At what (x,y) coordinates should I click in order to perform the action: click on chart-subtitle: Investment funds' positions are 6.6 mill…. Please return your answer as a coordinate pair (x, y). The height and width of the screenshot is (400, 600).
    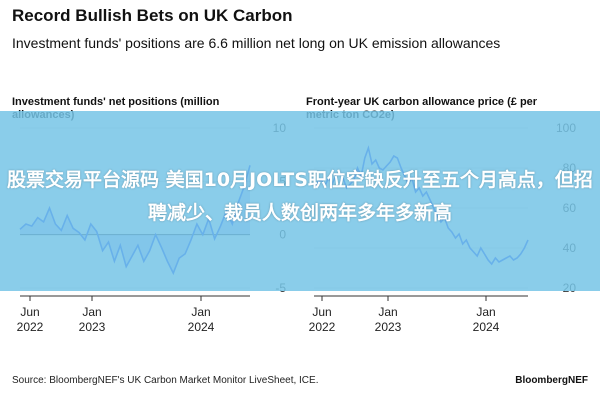
    Looking at the image, I should click on (256, 43).